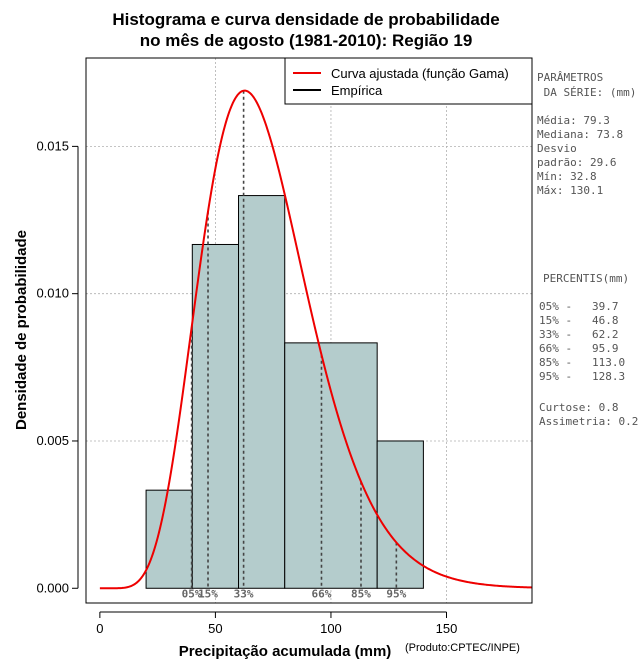 The image size is (640, 660). What do you see at coordinates (588, 421) in the screenshot?
I see `stat-assimetria: Assimetria: 0.2` at bounding box center [588, 421].